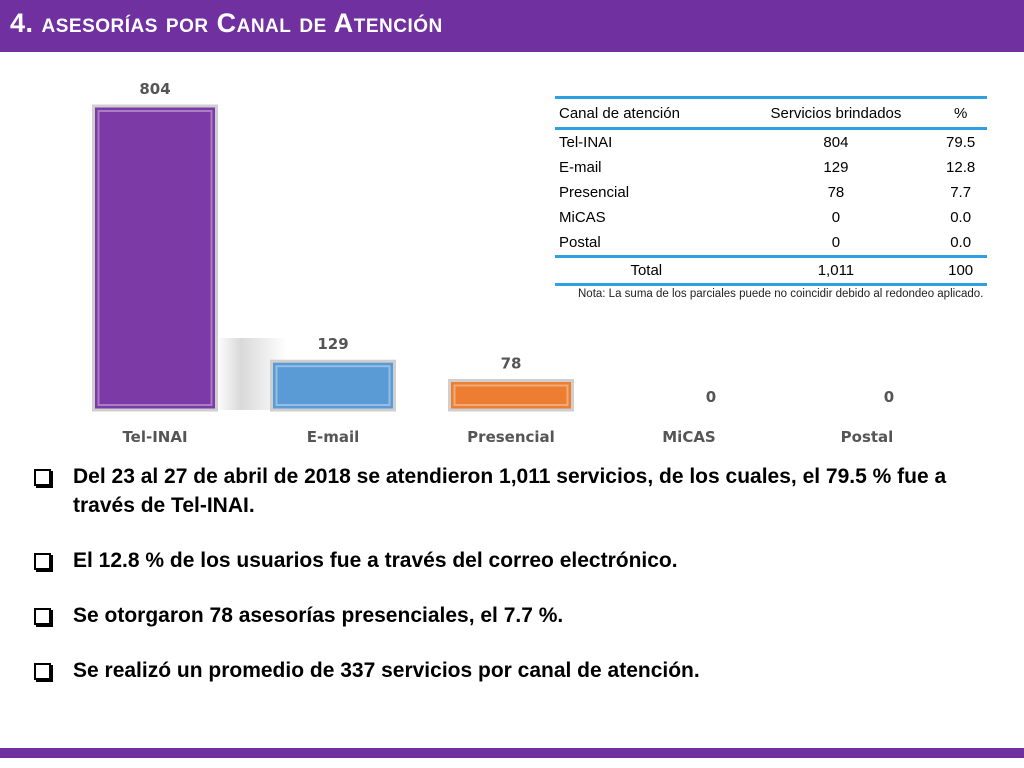 This screenshot has width=1024, height=768. Describe the element at coordinates (960, 113) in the screenshot. I see `header-percent: %` at that location.